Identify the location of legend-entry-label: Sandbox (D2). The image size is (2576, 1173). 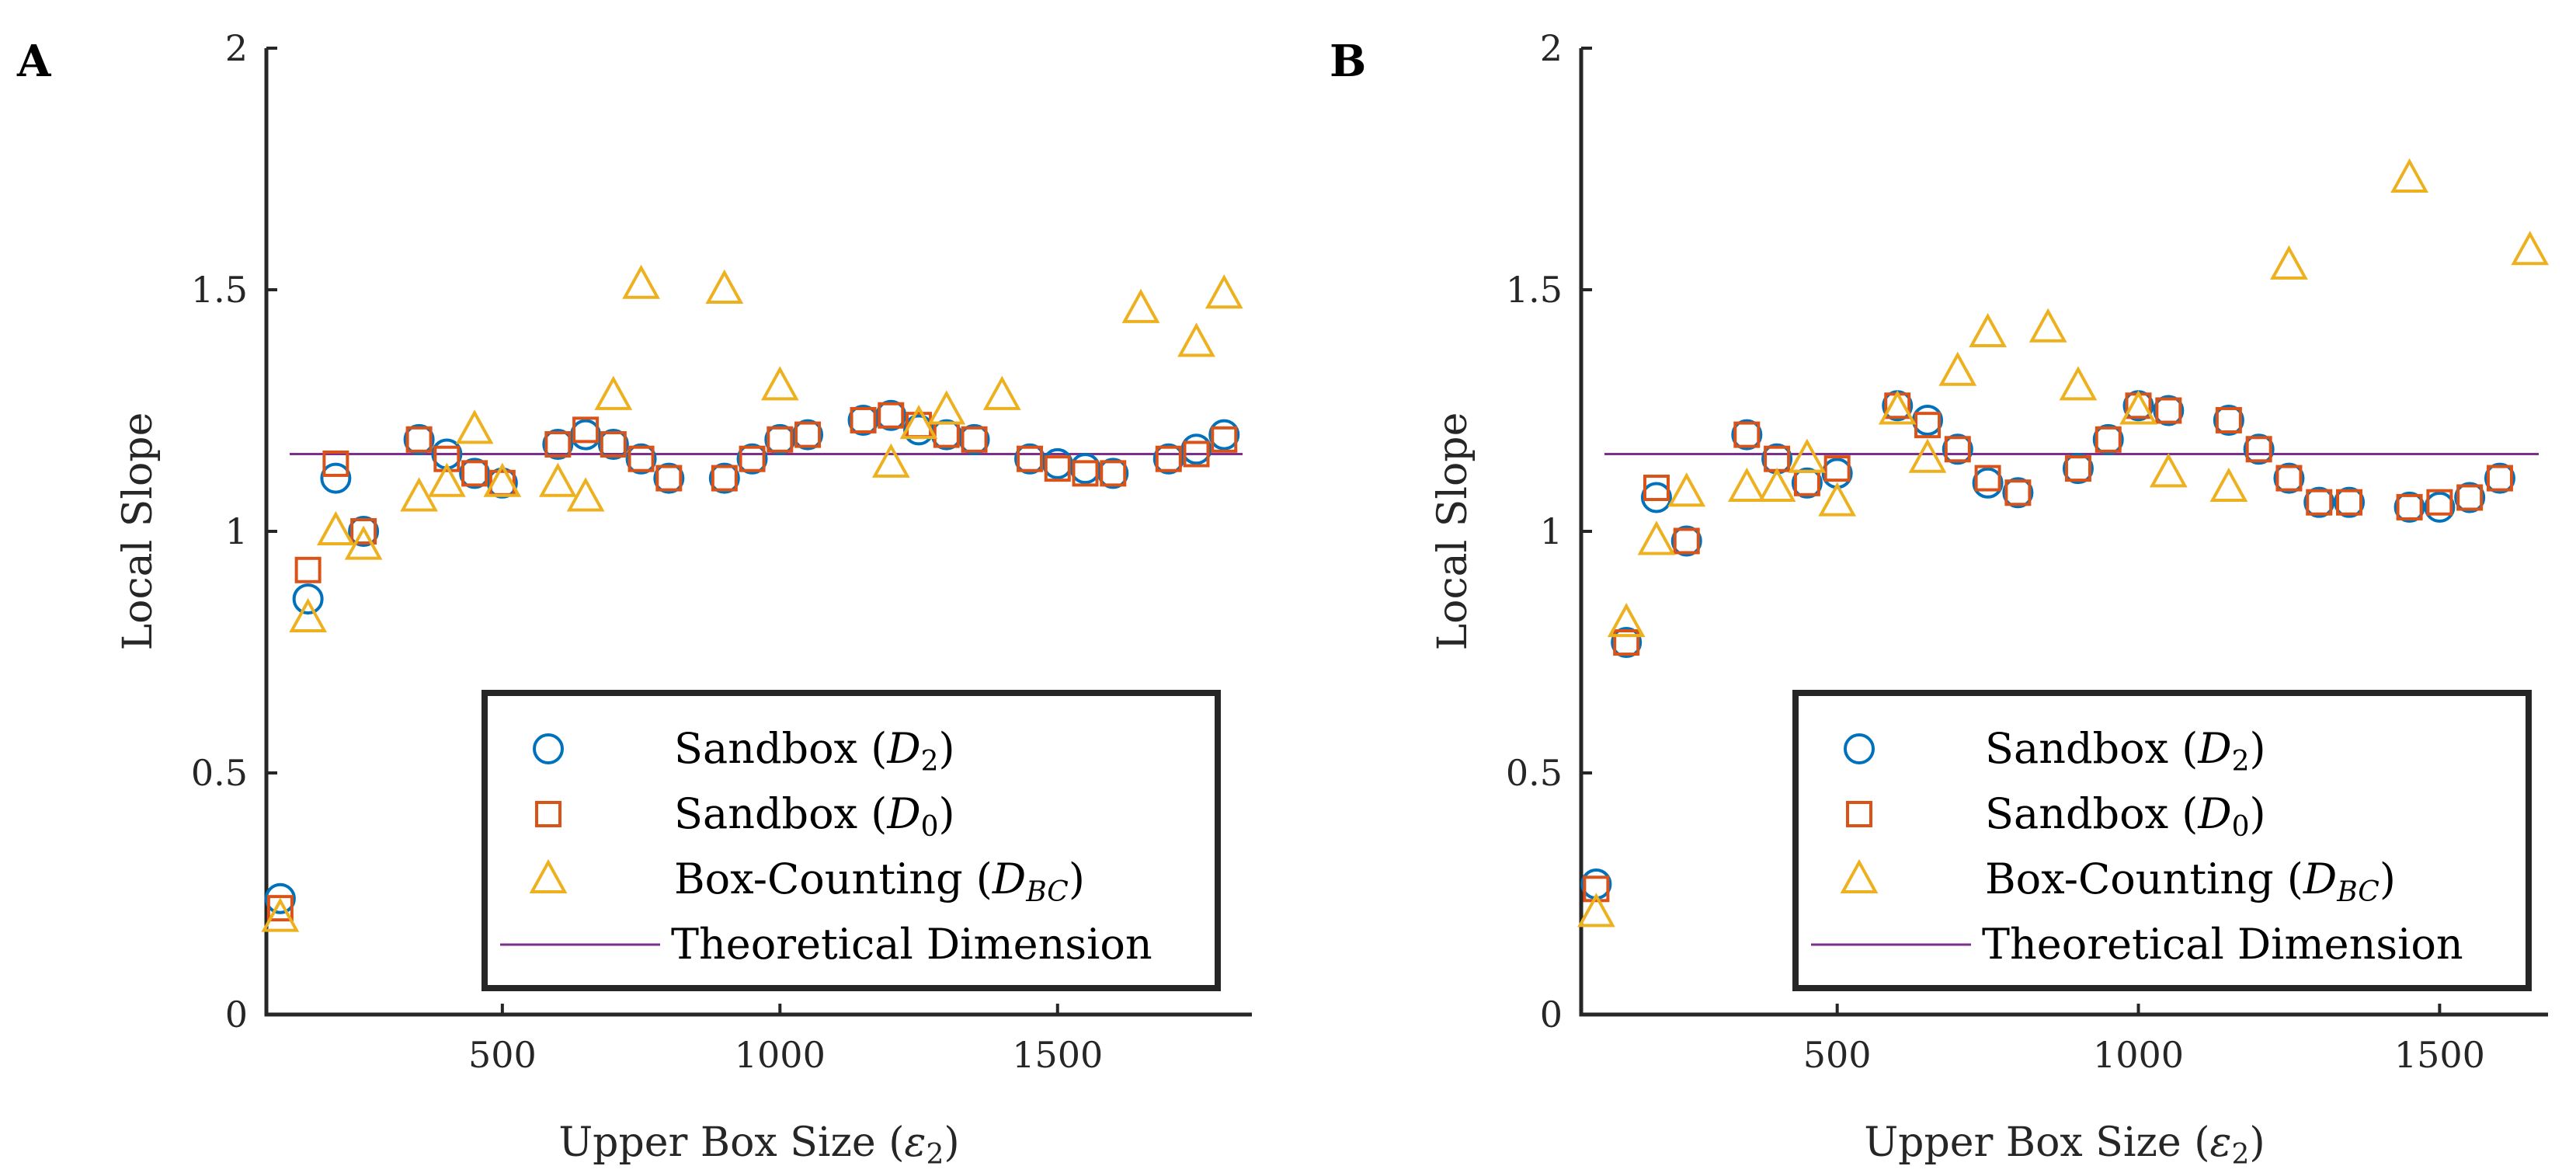
(2125, 751).